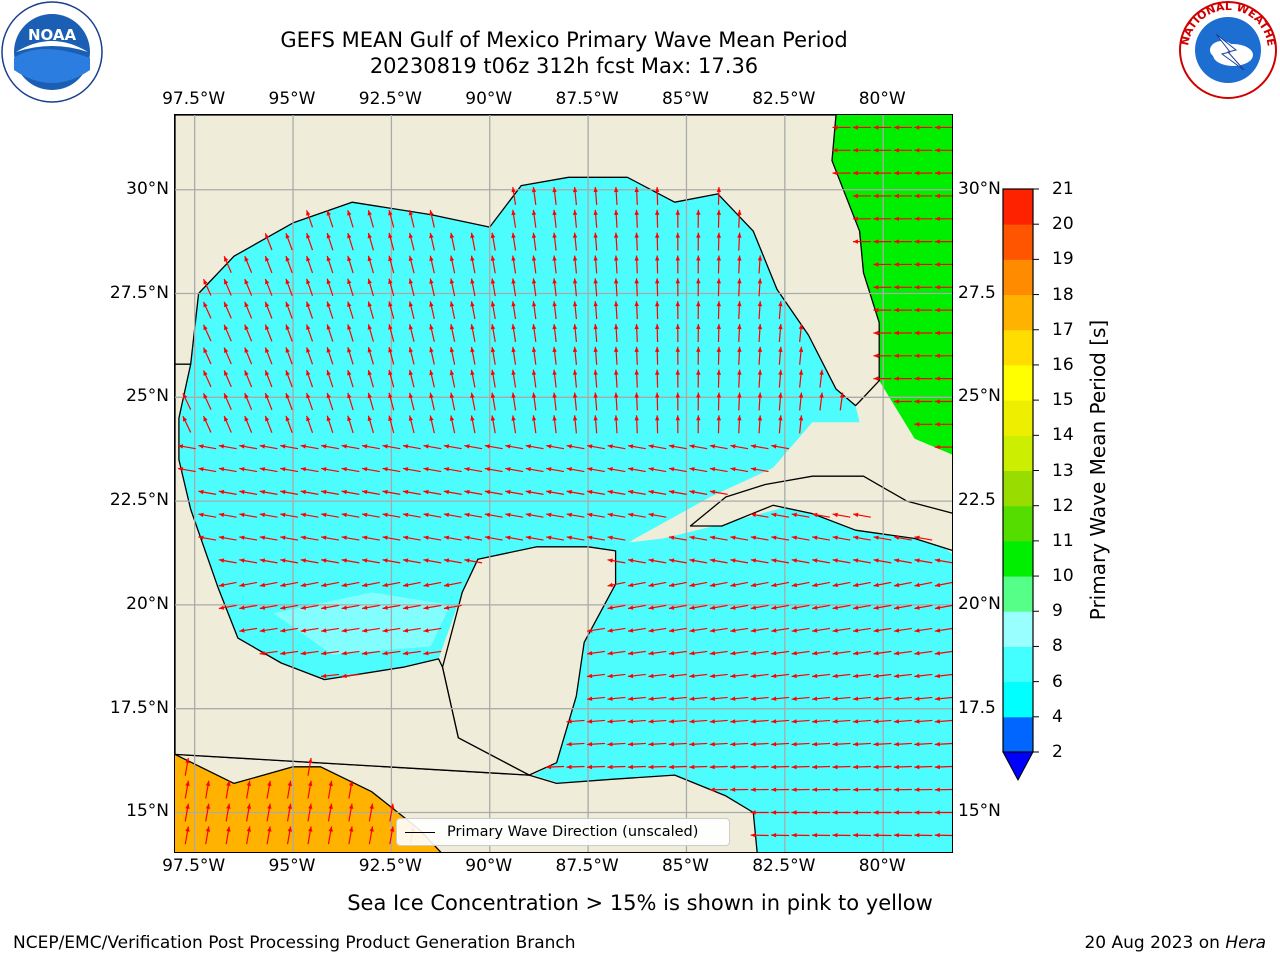  Describe the element at coordinates (1057, 611) in the screenshot. I see `colorbar-tick-label: 9` at that location.